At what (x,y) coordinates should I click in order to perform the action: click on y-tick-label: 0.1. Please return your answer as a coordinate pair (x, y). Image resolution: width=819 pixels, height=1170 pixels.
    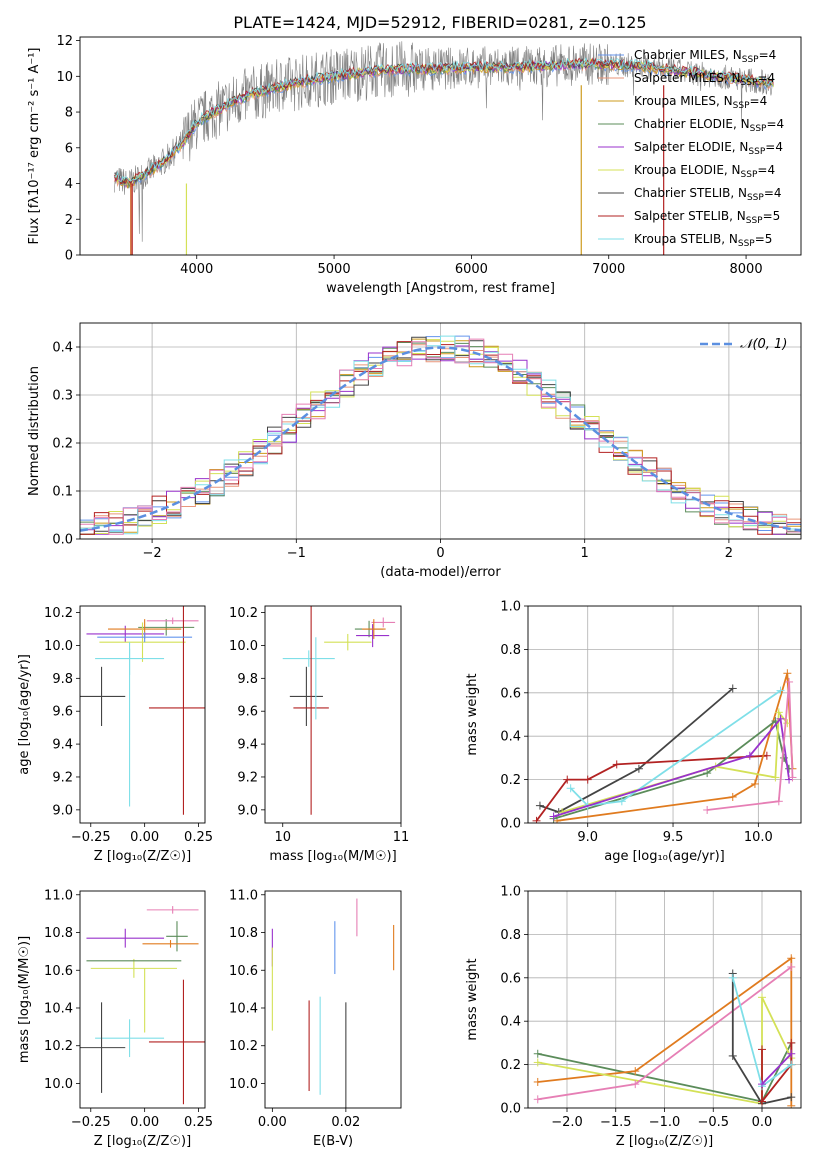
    Looking at the image, I should click on (62, 492).